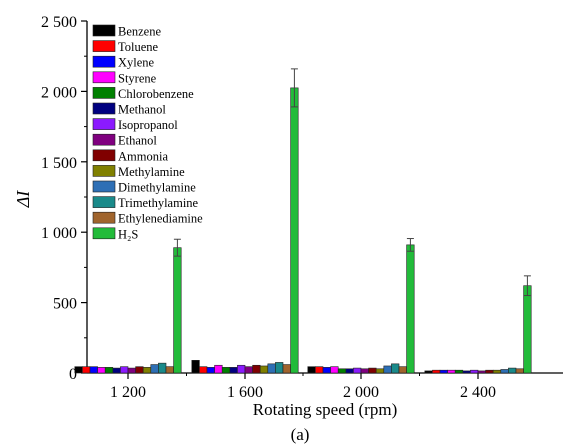 Image resolution: width=563 pixels, height=447 pixels. What do you see at coordinates (137, 78) in the screenshot?
I see `legend-label: Styrene` at bounding box center [137, 78].